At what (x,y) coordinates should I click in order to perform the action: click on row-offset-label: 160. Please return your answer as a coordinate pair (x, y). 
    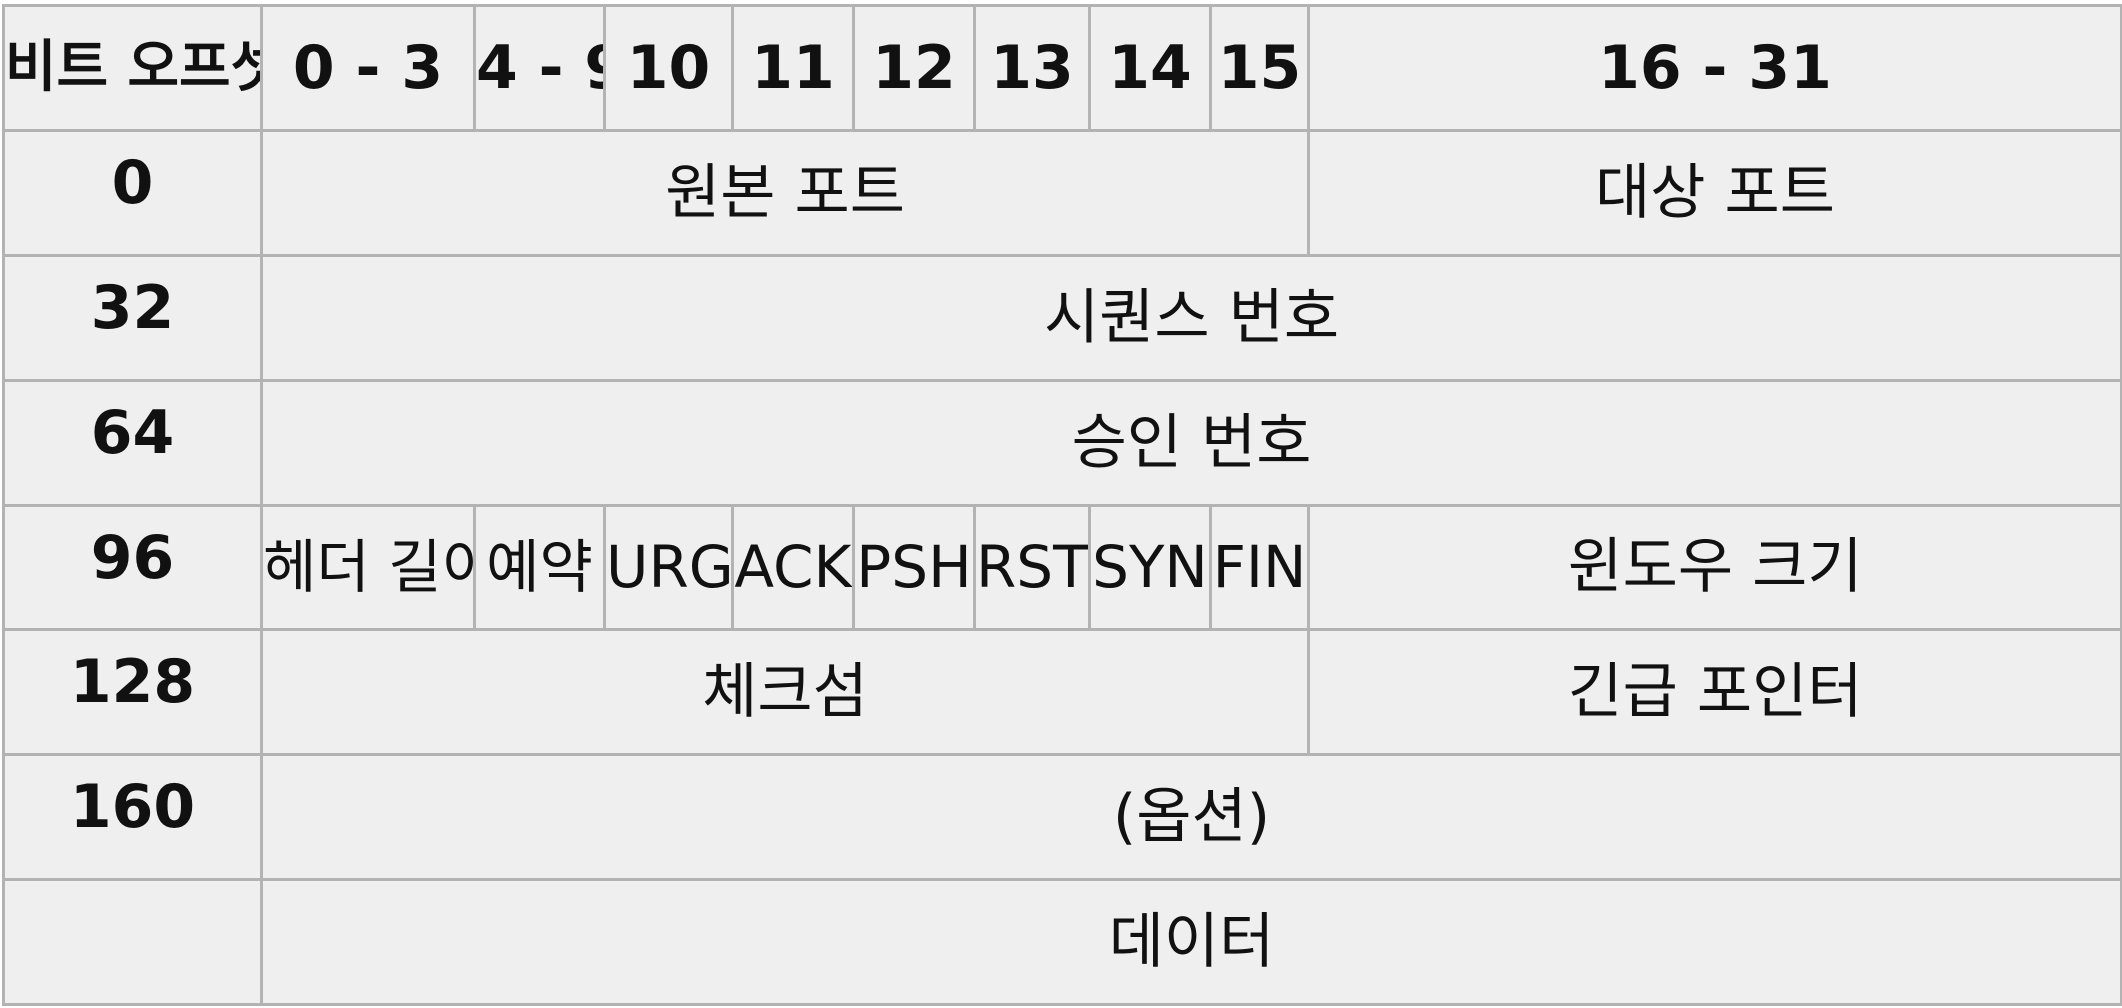
    Looking at the image, I should click on (132, 817).